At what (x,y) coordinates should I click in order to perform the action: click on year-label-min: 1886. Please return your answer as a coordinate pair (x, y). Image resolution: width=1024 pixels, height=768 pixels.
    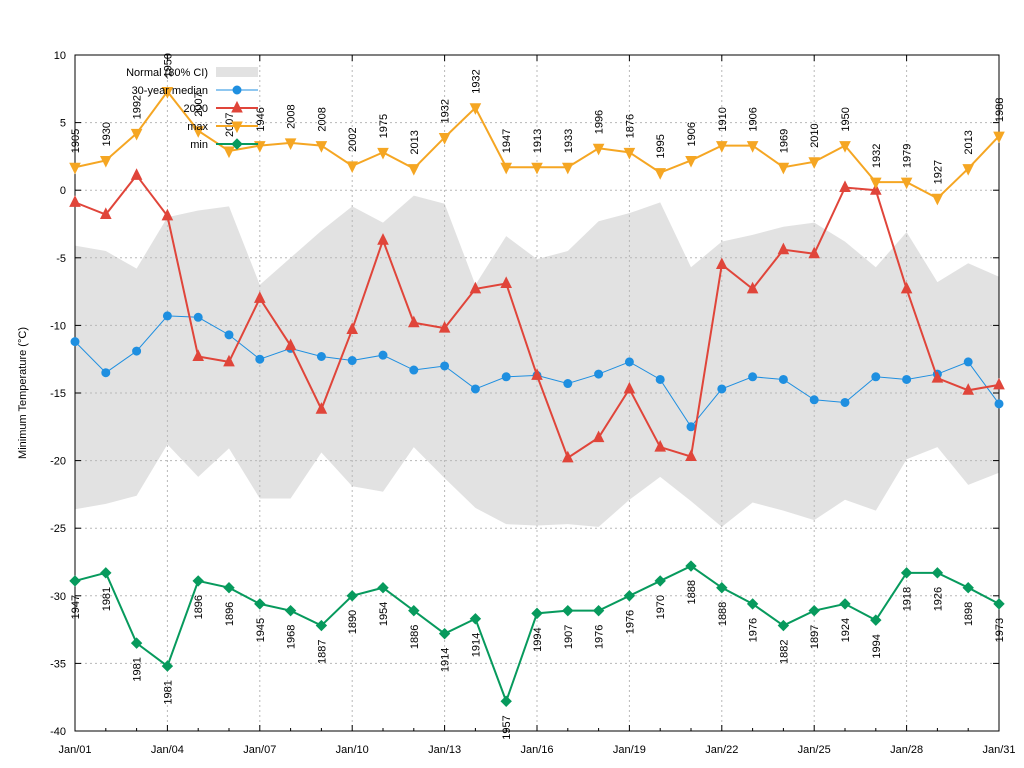
    Looking at the image, I should click on (415, 637).